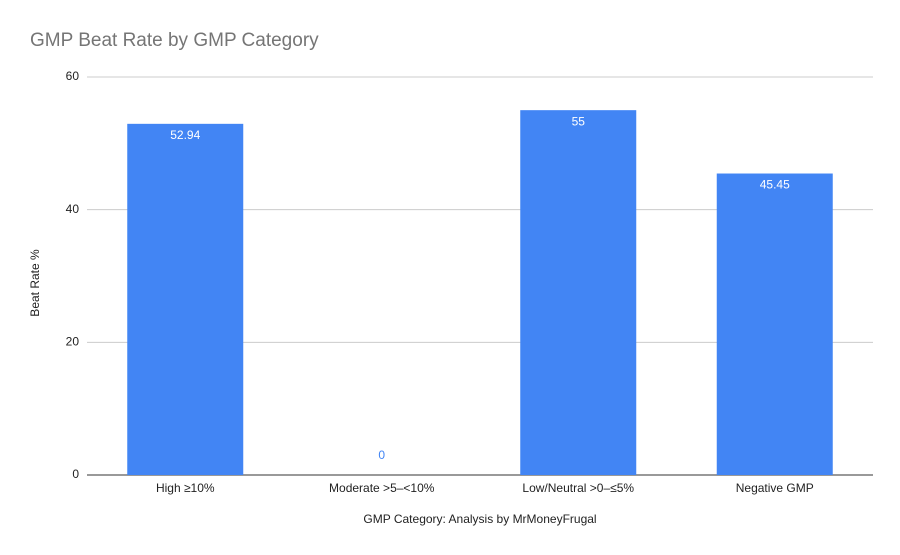  What do you see at coordinates (479, 519) in the screenshot?
I see `x-axis-label: GMP Category: Analysis by MrMoneyFrugal` at bounding box center [479, 519].